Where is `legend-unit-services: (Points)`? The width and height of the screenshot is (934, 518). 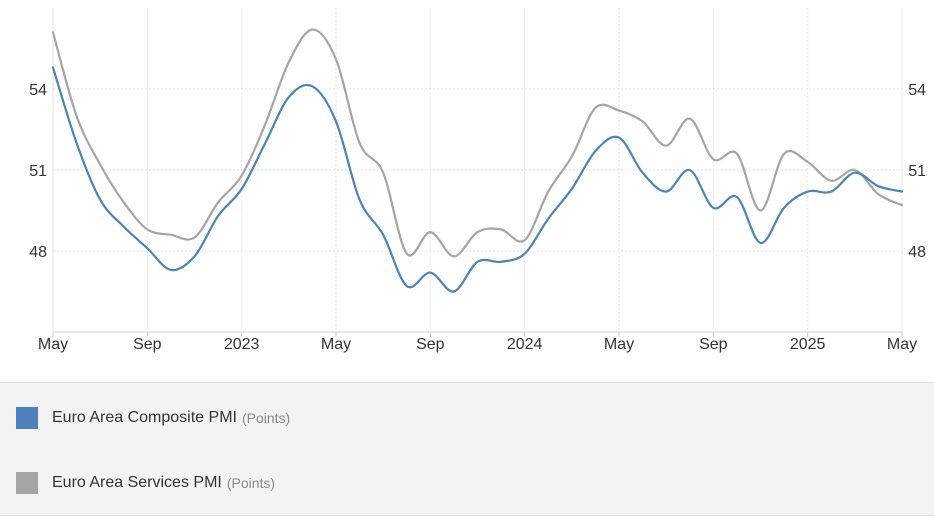
legend-unit-services: (Points) is located at coordinates (251, 483).